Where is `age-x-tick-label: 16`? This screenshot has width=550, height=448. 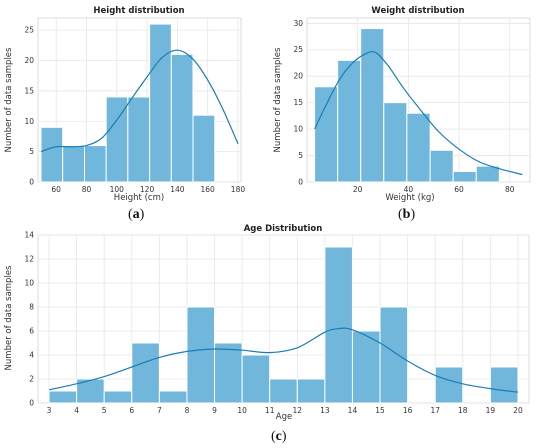
age-x-tick-label: 16 is located at coordinates (408, 410).